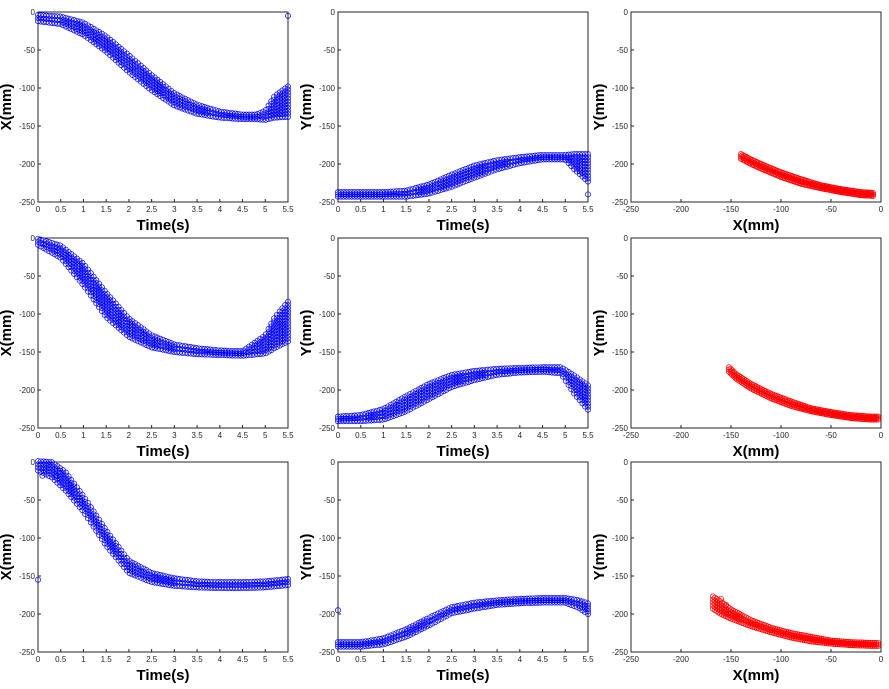 The height and width of the screenshot is (689, 889). What do you see at coordinates (174, 659) in the screenshot?
I see `x-tick-label: 3` at bounding box center [174, 659].